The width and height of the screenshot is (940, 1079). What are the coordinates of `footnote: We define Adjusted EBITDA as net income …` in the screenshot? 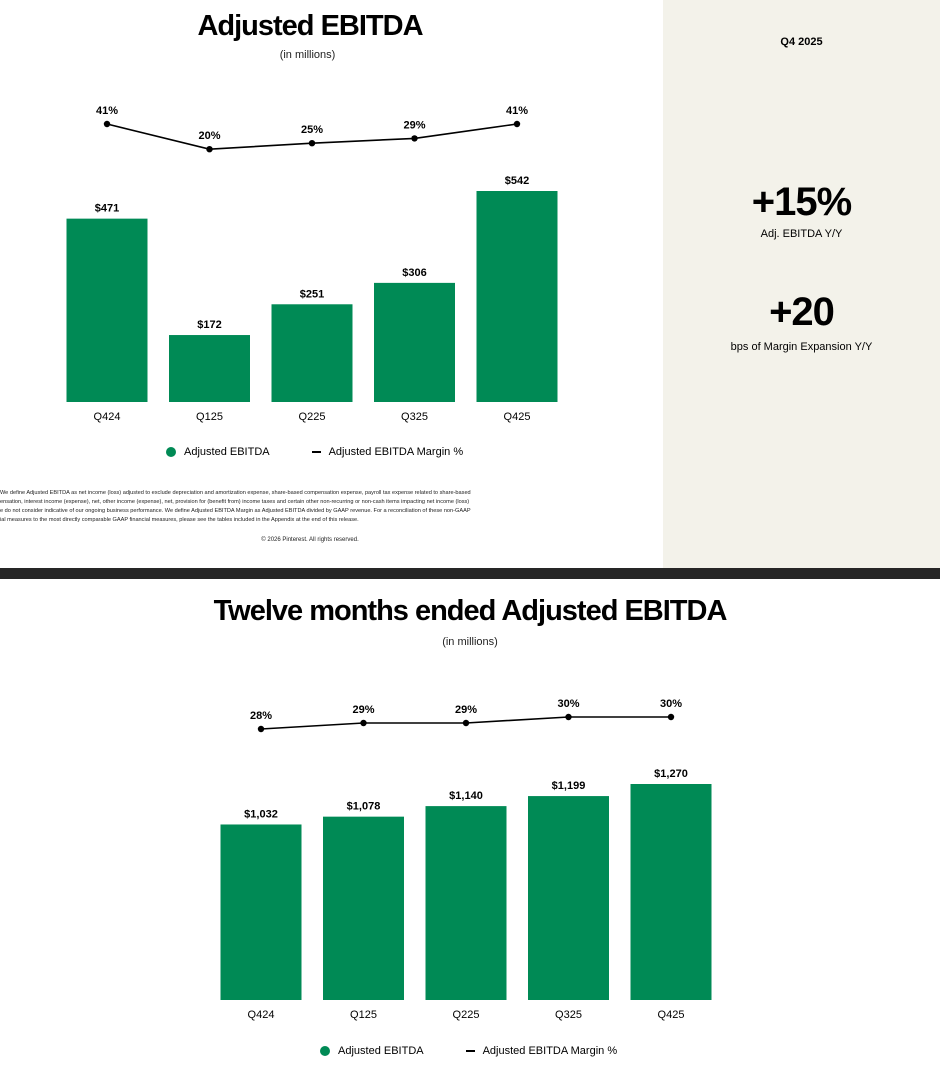 It's located at (281, 507).